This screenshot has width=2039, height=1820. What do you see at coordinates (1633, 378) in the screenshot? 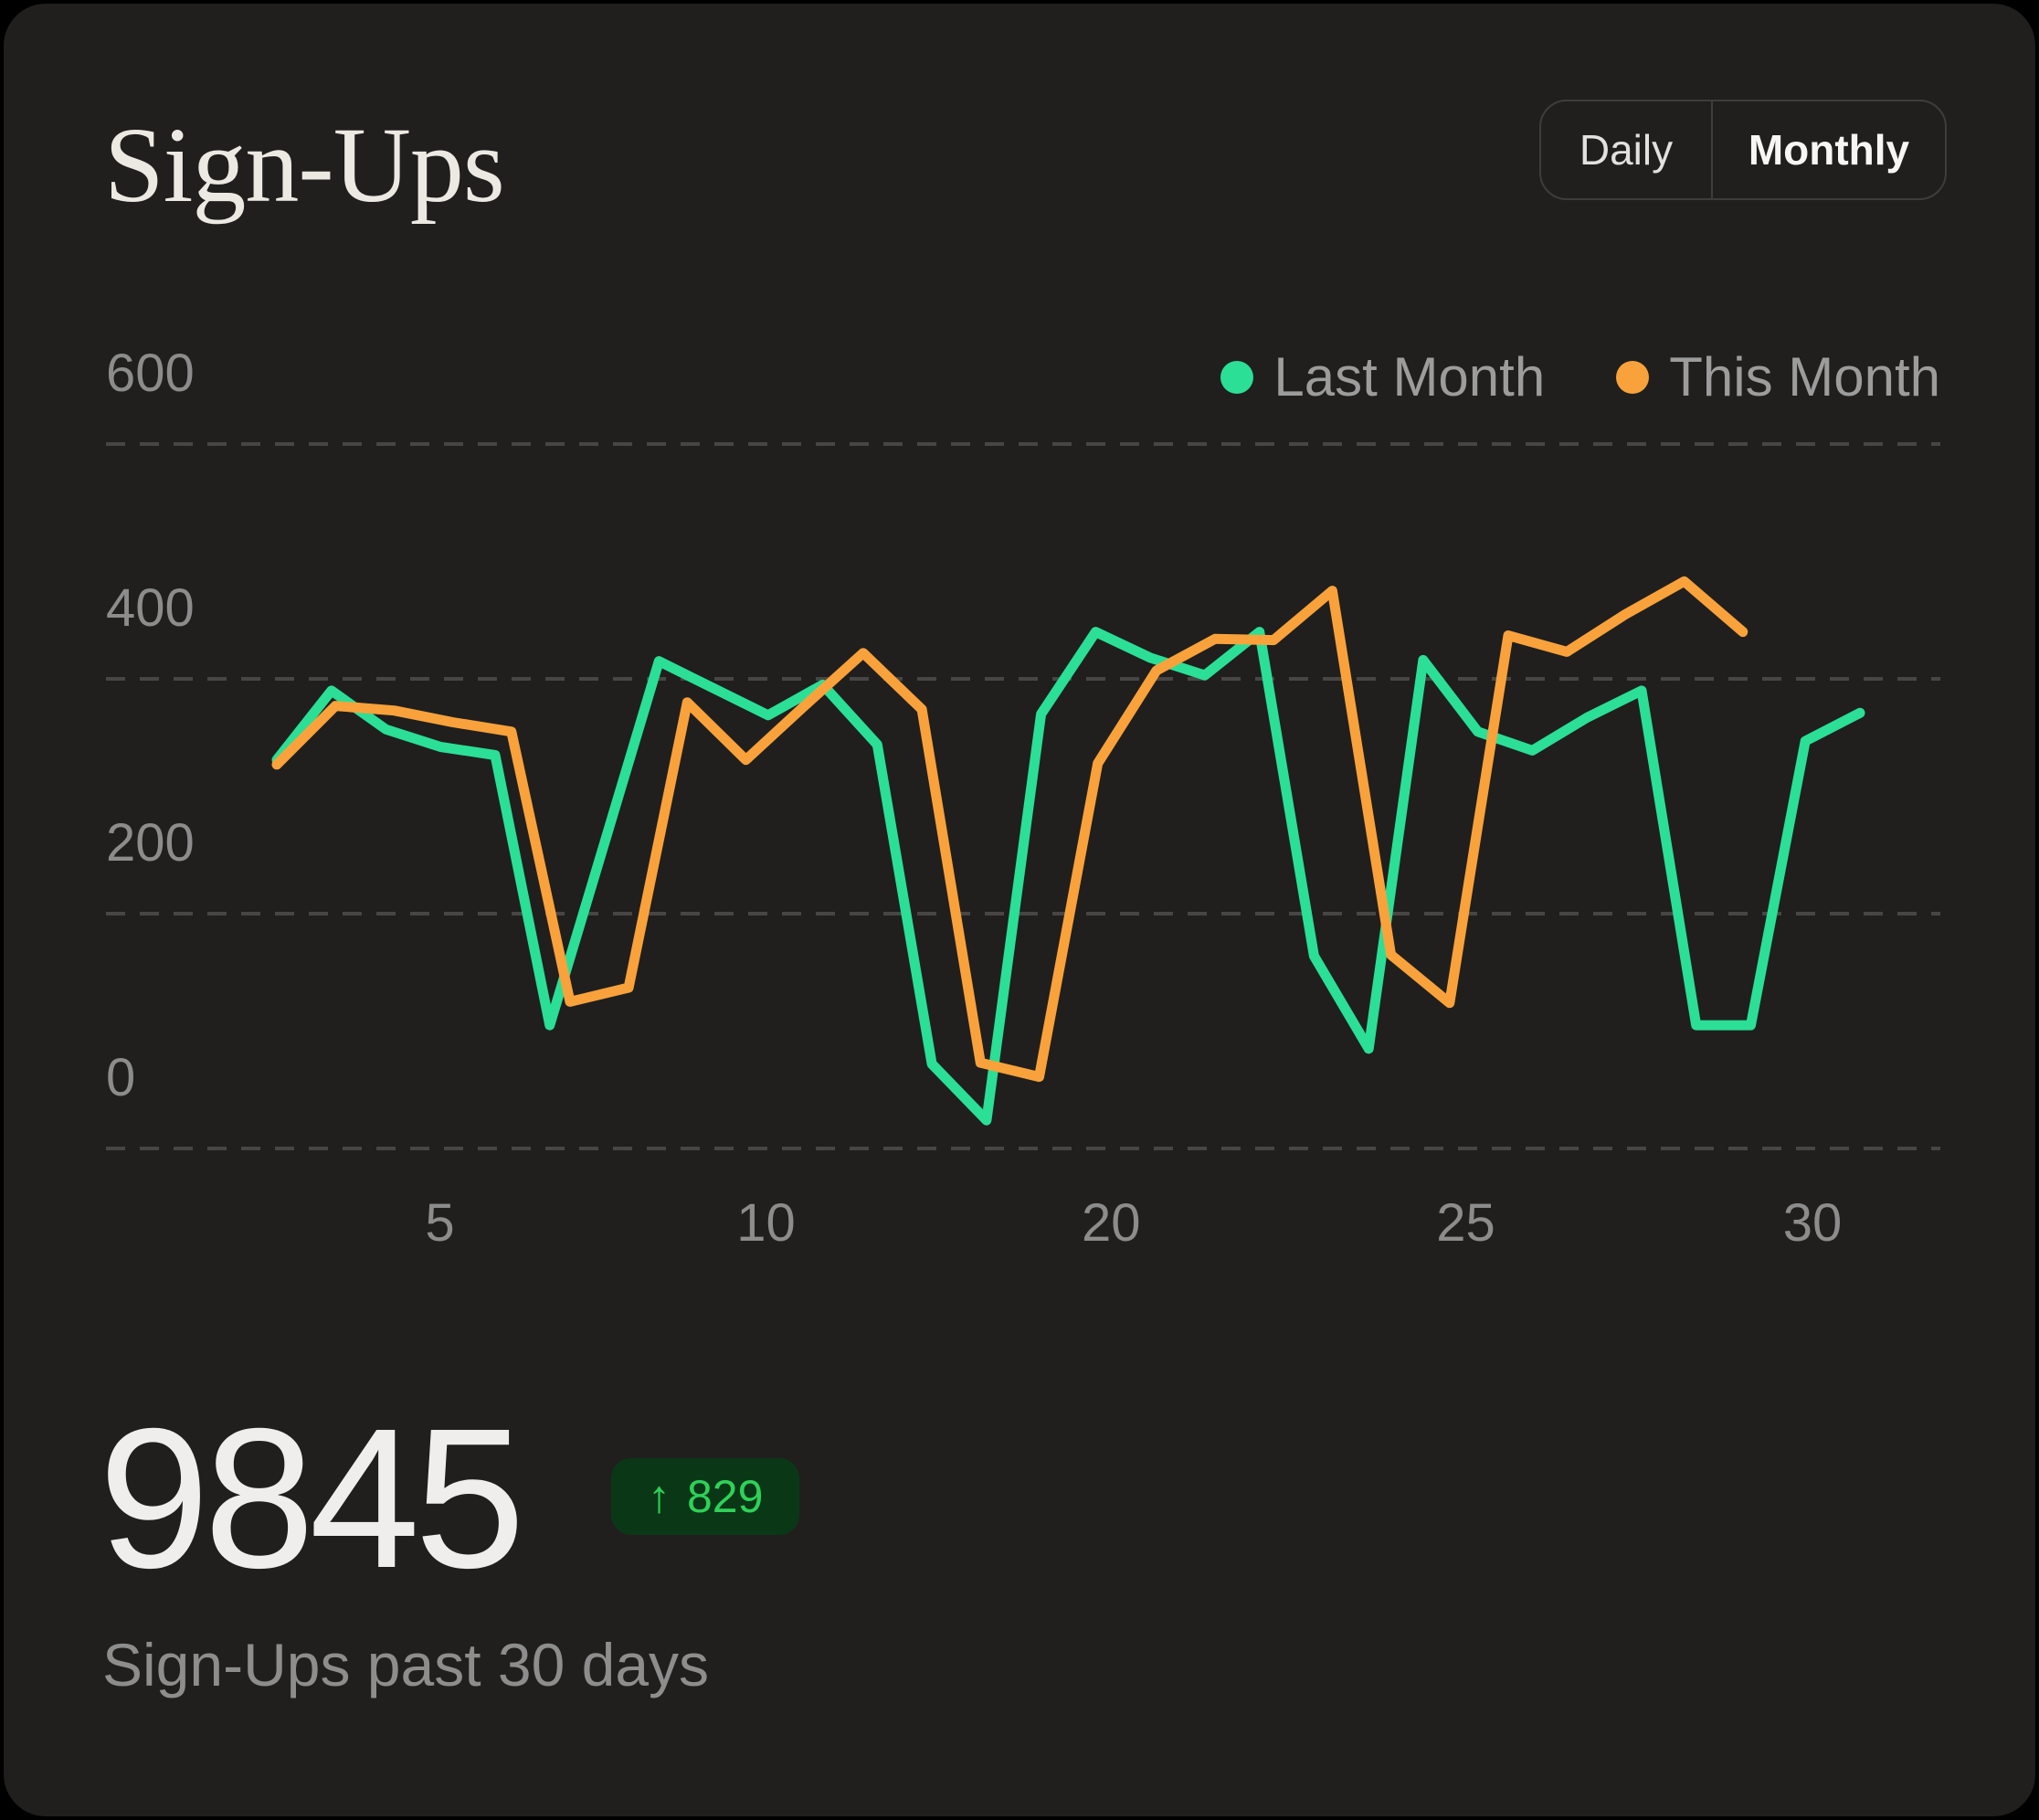
I see `legend-dot-orange-icon` at bounding box center [1633, 378].